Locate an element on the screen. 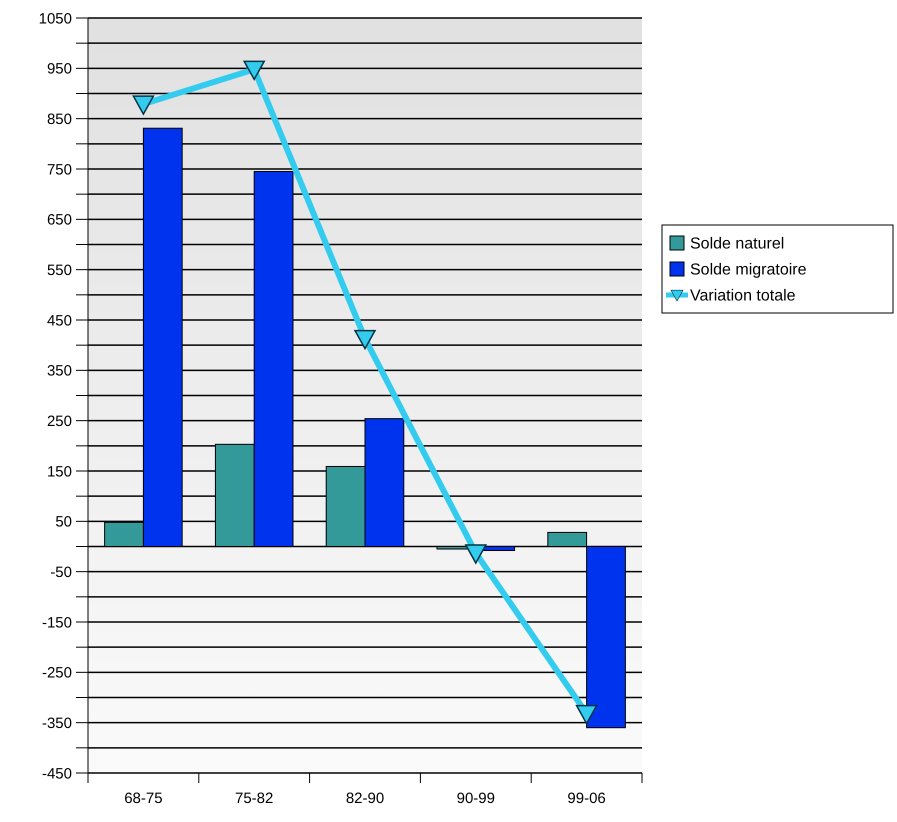  x-tick-label: 90-99 is located at coordinates (475, 798).